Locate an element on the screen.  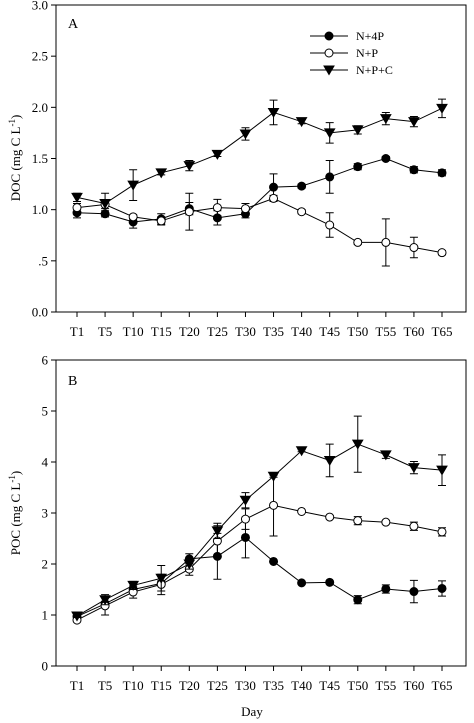
y-tick-label: 2.0 is located at coordinates (40, 107).